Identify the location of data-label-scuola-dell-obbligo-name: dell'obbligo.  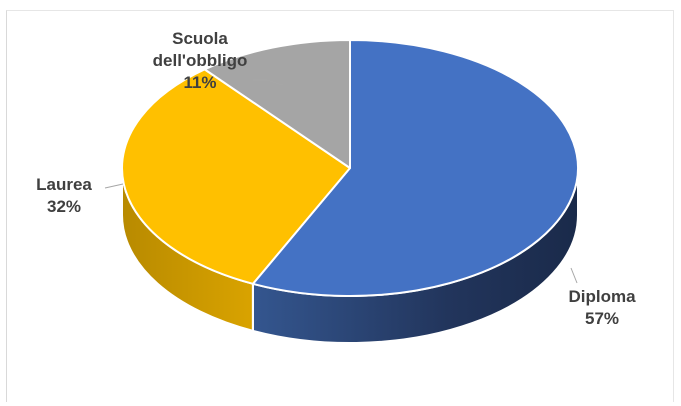
(200, 60).